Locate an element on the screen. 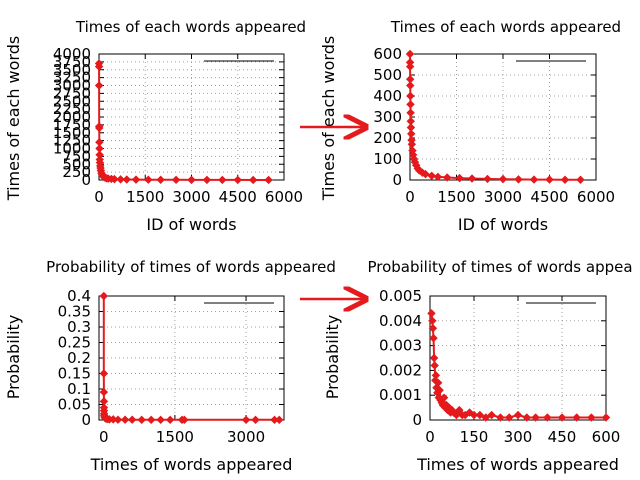 The height and width of the screenshot is (480, 640). chart1-series-line is located at coordinates (183, 122).